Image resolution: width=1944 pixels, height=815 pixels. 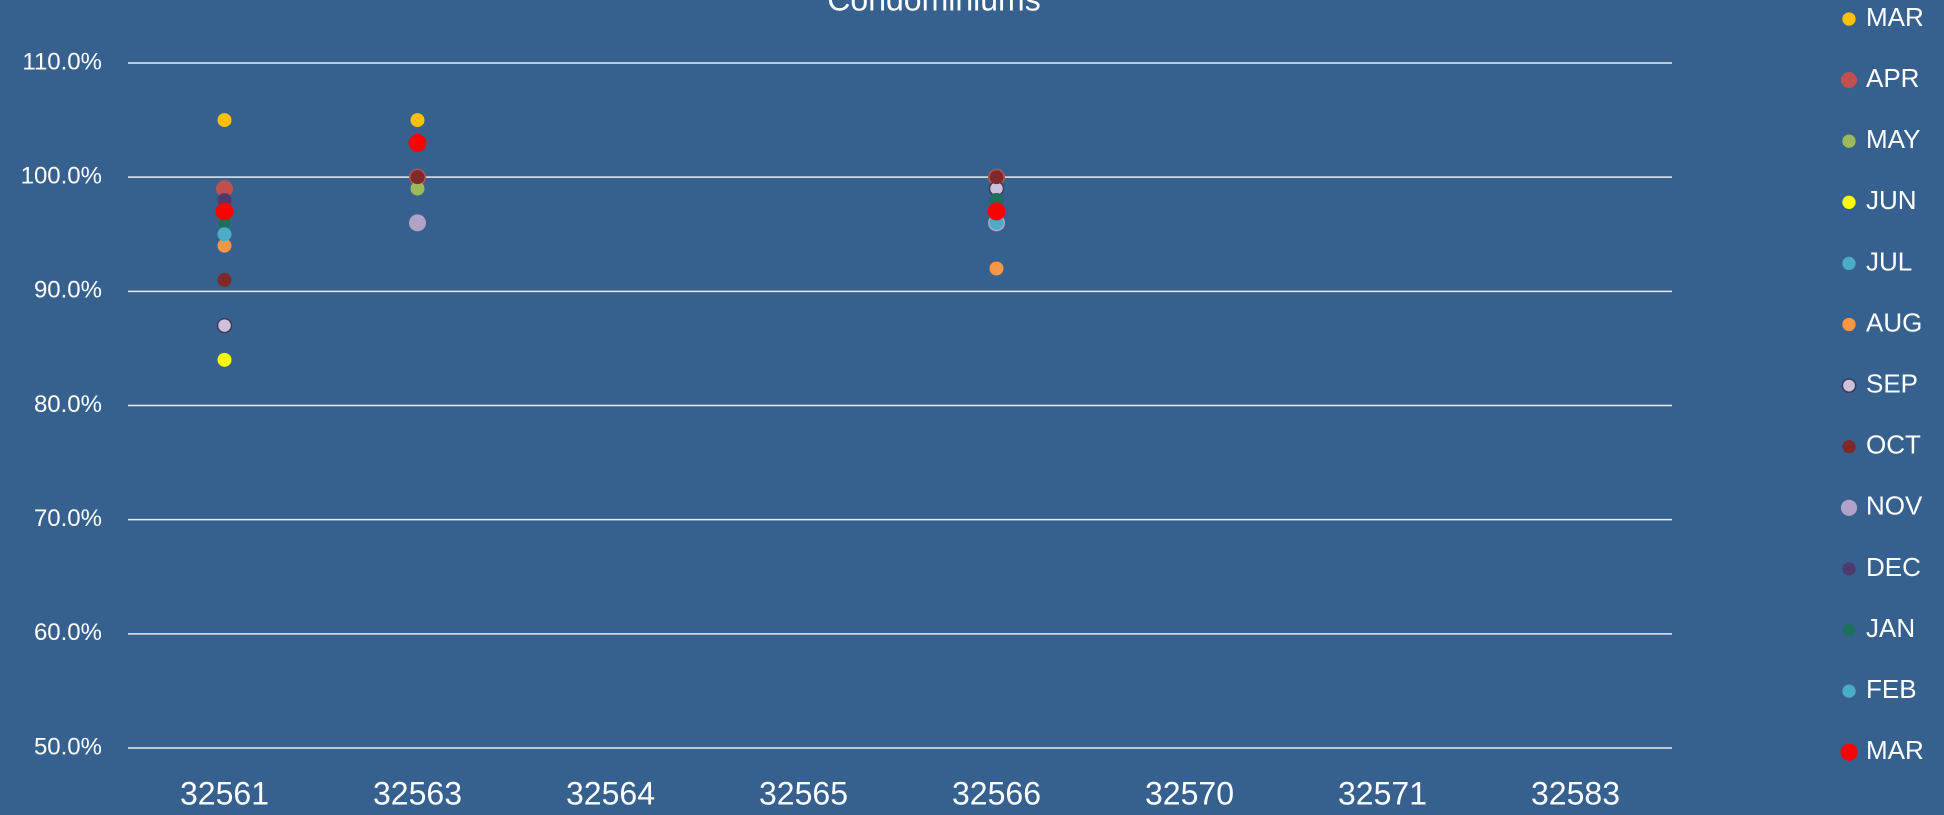 I want to click on y-tick-label: 60.0%, so click(x=68, y=632).